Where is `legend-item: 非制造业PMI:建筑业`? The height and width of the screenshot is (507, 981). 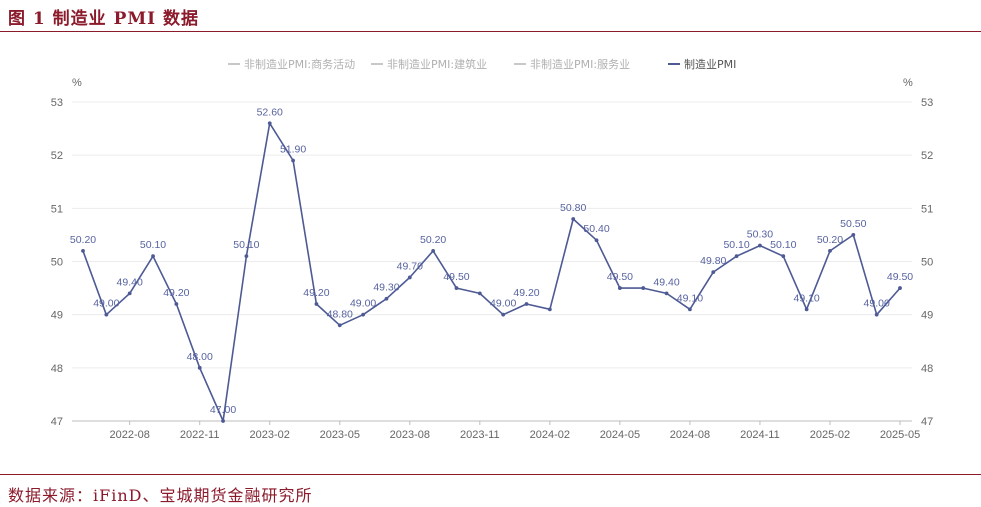 legend-item: 非制造业PMI:建筑业 is located at coordinates (437, 64).